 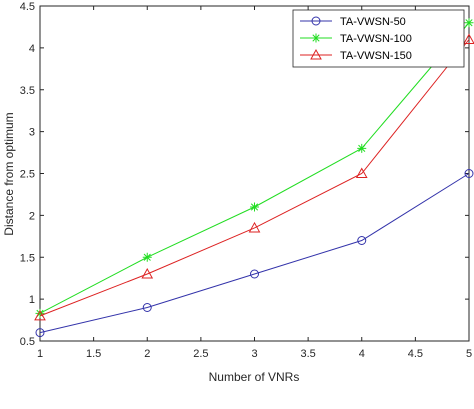 What do you see at coordinates (27, 258) in the screenshot?
I see `y-tick-label: 1.5` at bounding box center [27, 258].